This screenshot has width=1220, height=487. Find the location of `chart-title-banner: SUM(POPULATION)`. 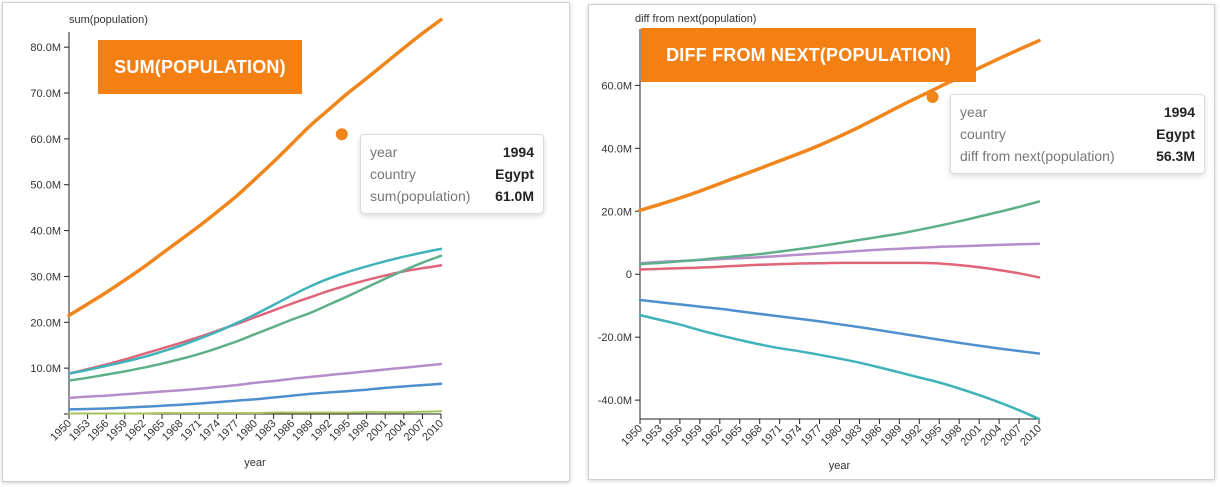

chart-title-banner: SUM(POPULATION) is located at coordinates (200, 67).